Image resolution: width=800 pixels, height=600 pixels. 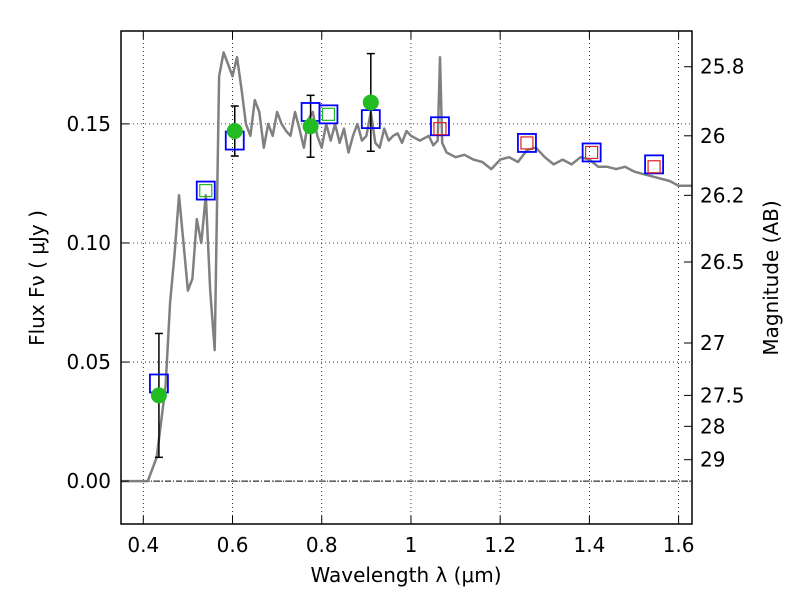 I want to click on x-tick-label: 1, so click(x=411, y=545).